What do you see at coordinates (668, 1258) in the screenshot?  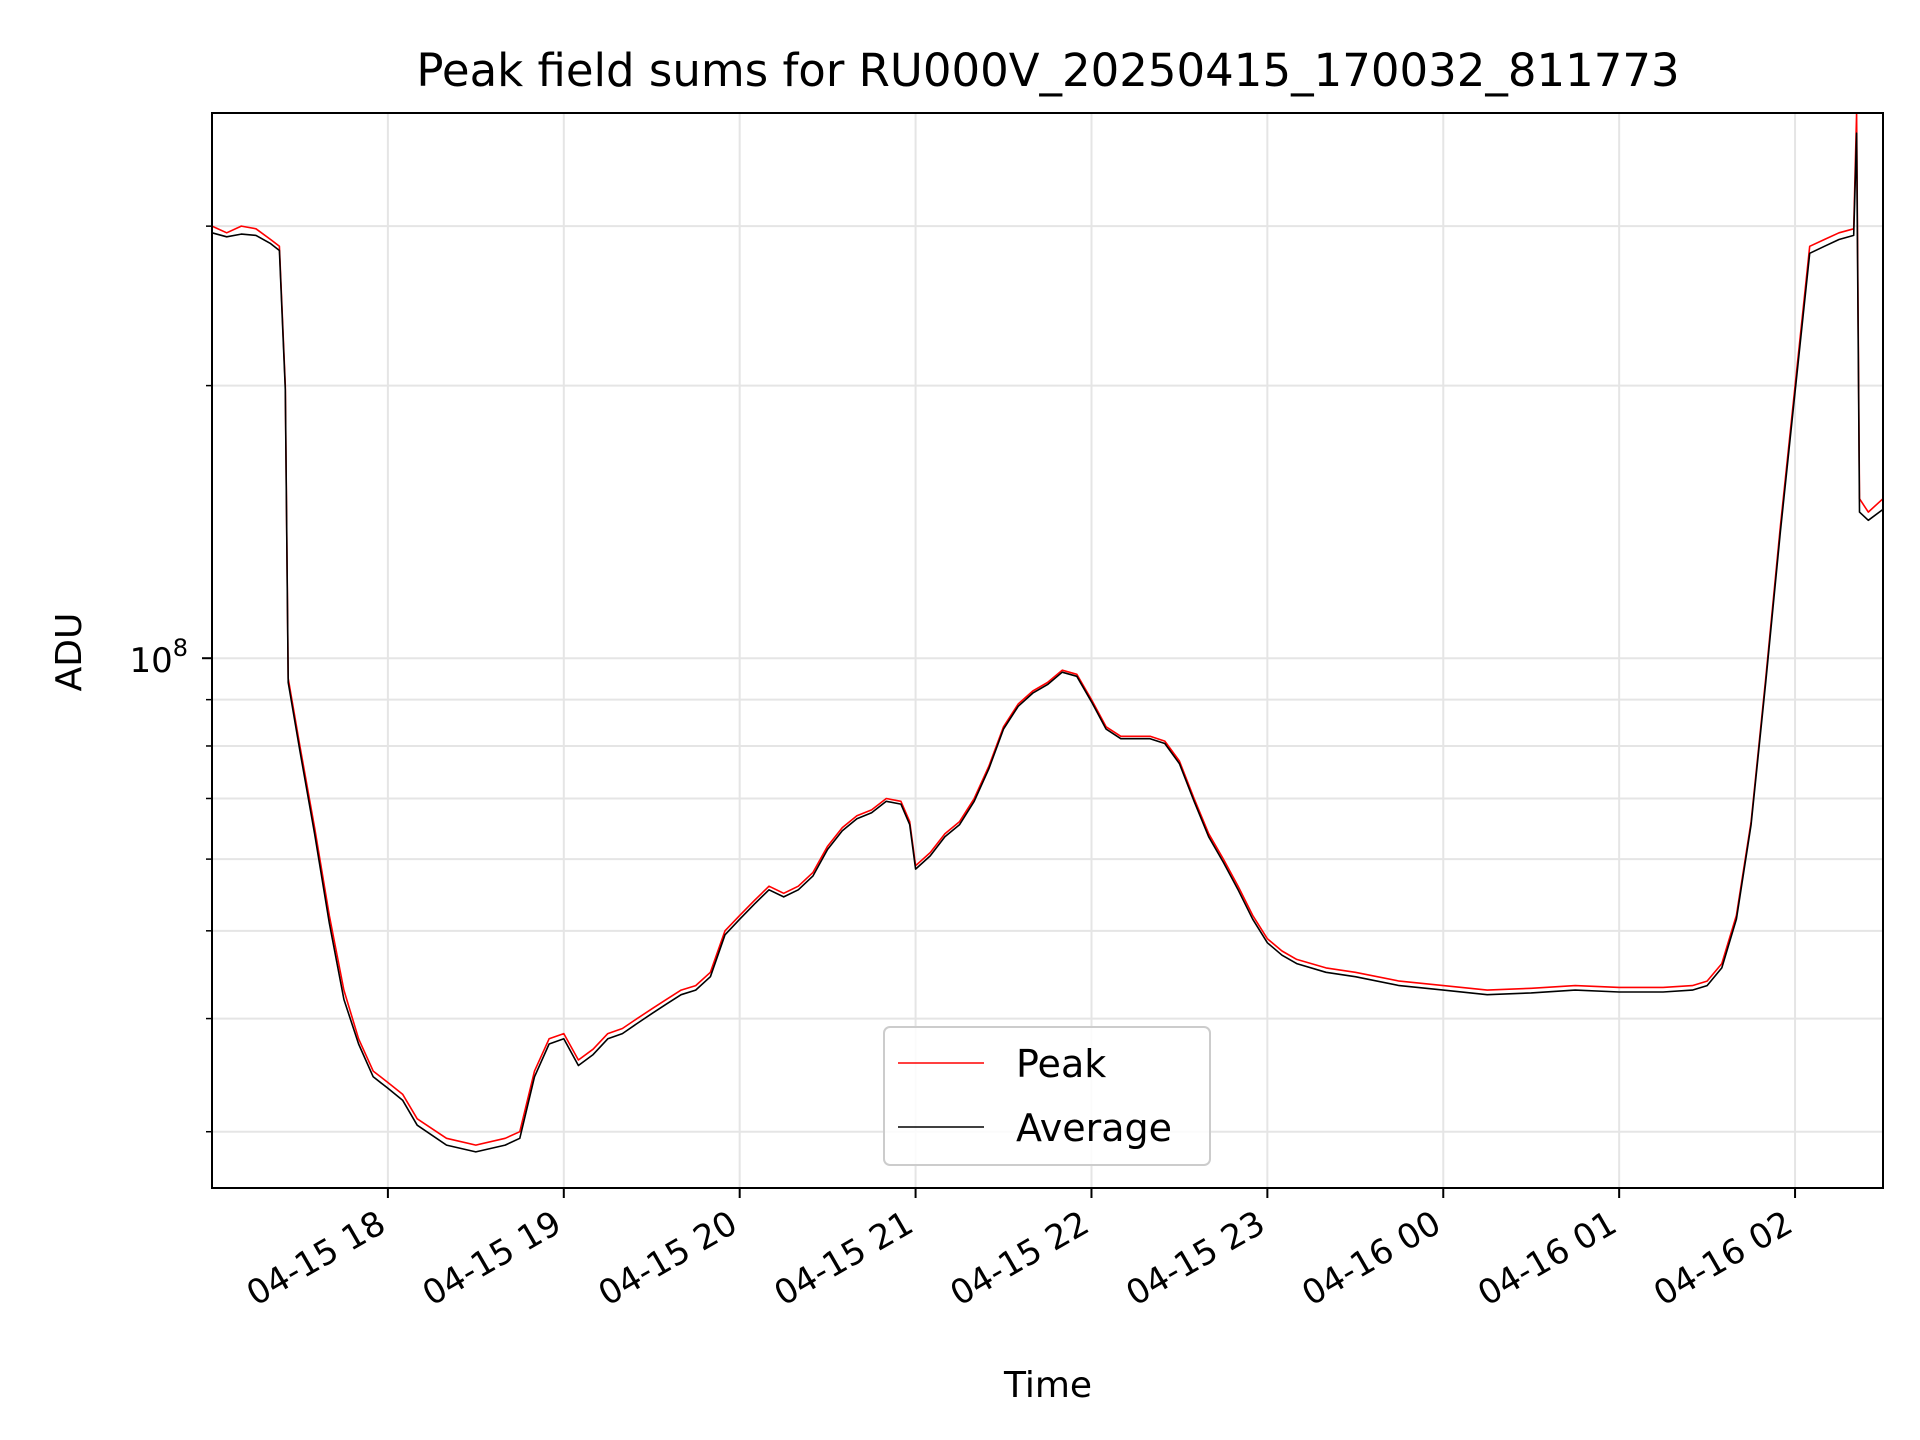 I see `x-tick-label: 04-15 20` at bounding box center [668, 1258].